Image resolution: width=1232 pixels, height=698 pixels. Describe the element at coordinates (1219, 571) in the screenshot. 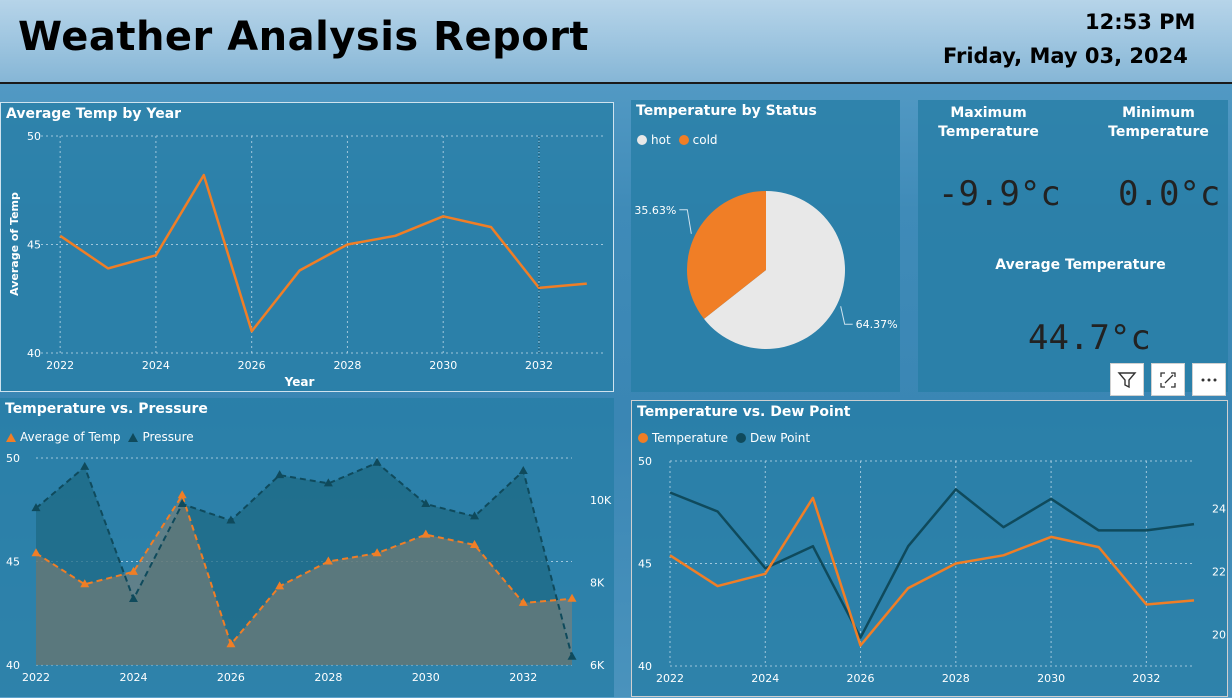

I see `y2-tick-label: 22` at that location.